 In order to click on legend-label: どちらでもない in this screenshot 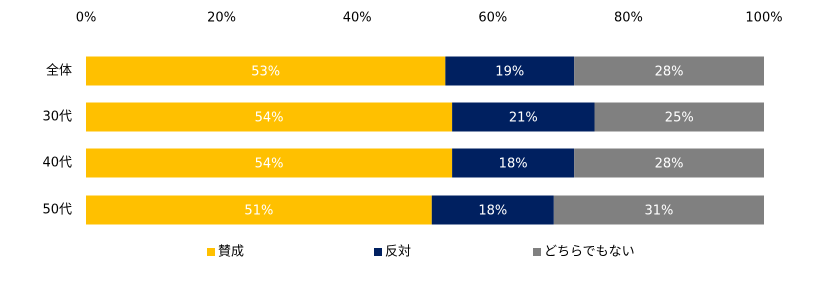, I will do `click(589, 252)`.